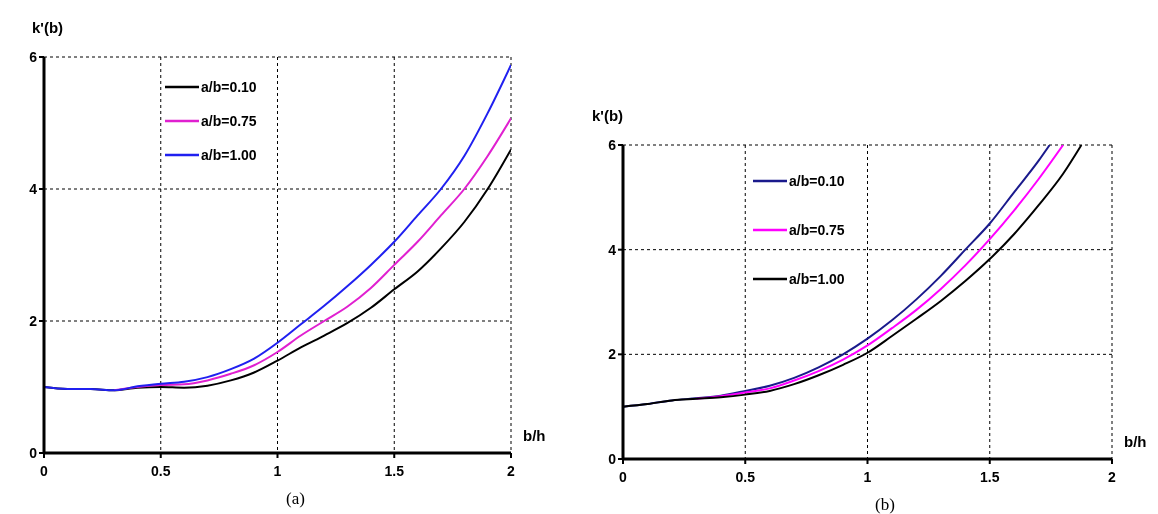  What do you see at coordinates (295, 498) in the screenshot?
I see `text: (a)` at bounding box center [295, 498].